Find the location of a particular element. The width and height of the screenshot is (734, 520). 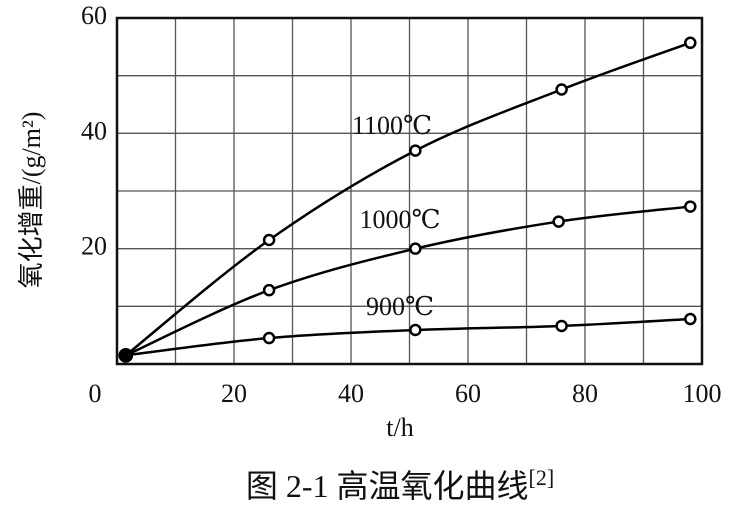

caption-ref: [2] is located at coordinates (542, 477).